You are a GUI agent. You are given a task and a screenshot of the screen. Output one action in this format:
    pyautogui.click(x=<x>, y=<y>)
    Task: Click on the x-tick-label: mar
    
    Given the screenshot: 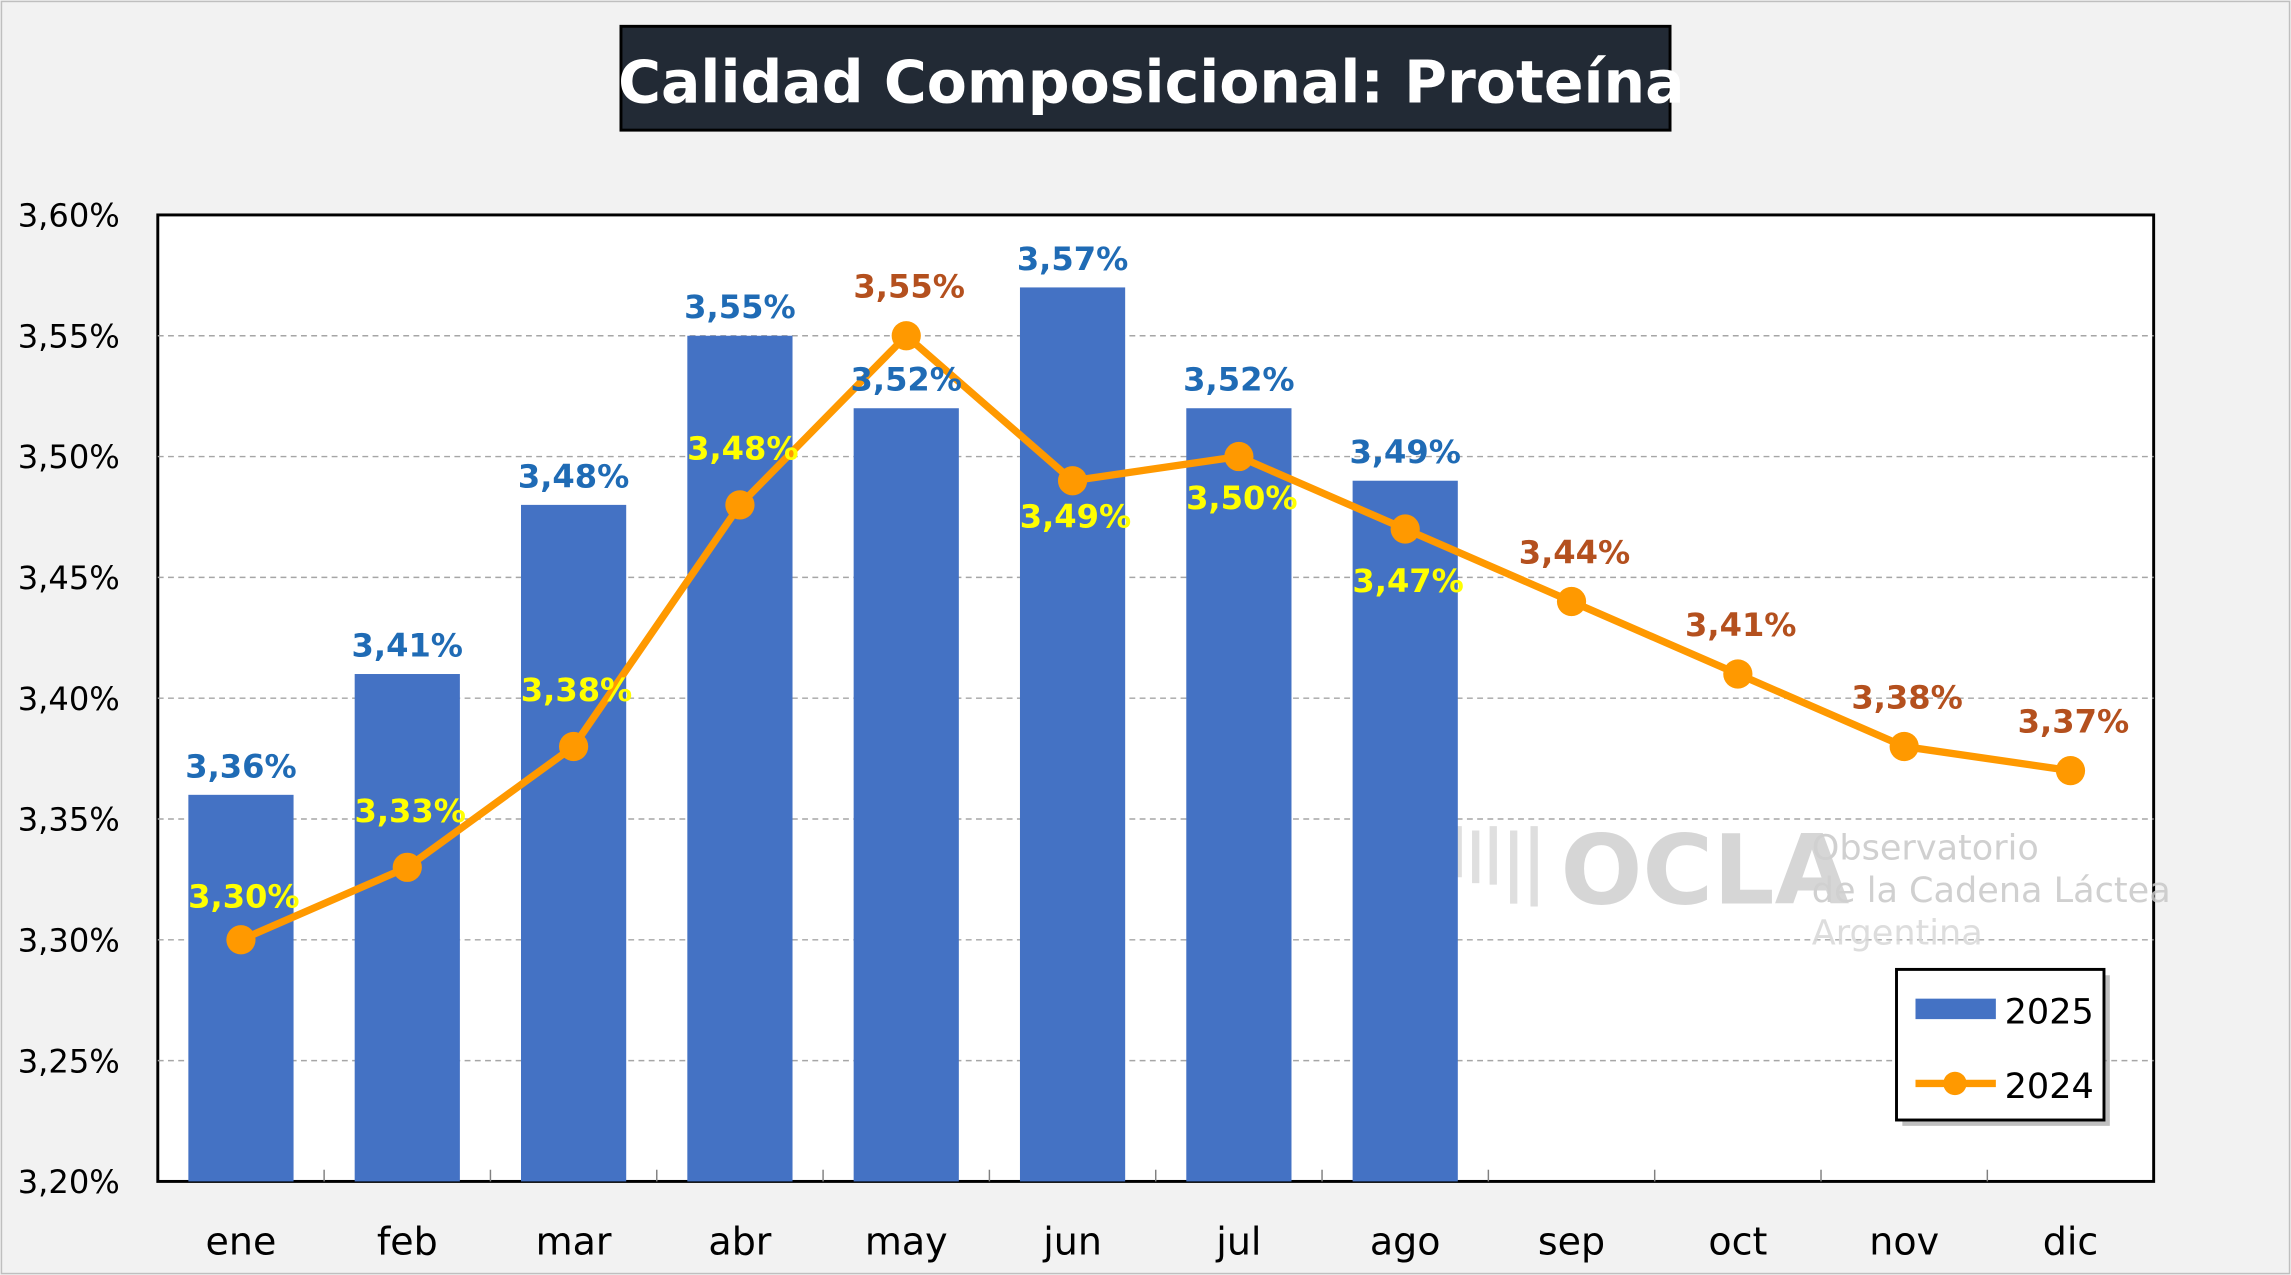 What is the action you would take?
    pyautogui.click(x=574, y=1242)
    